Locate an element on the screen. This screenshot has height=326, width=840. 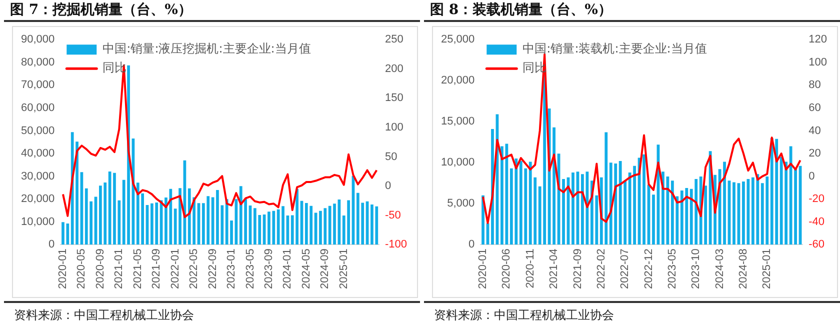
x-tick-label: 2023-09 is located at coordinates (269, 269).